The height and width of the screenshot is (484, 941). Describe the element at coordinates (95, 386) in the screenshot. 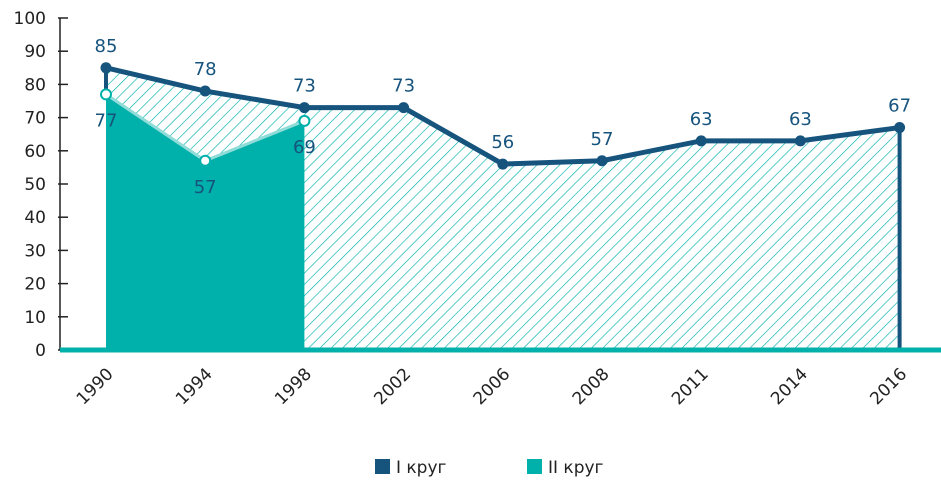

I see `x-tick-label: 1990` at that location.